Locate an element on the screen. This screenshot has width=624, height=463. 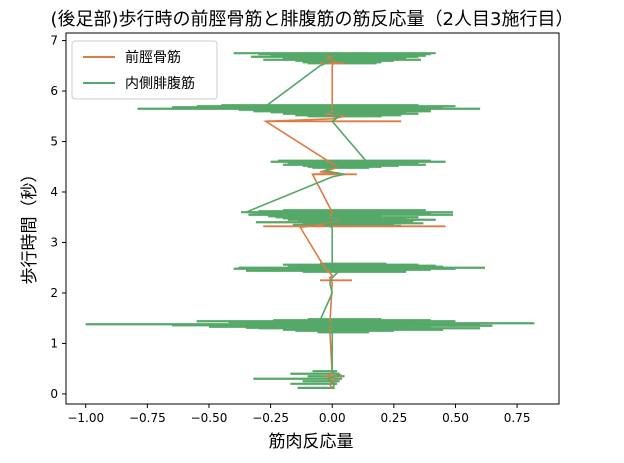
legend: 前脛骨筋 内側腓腹筋 is located at coordinates (144, 70).